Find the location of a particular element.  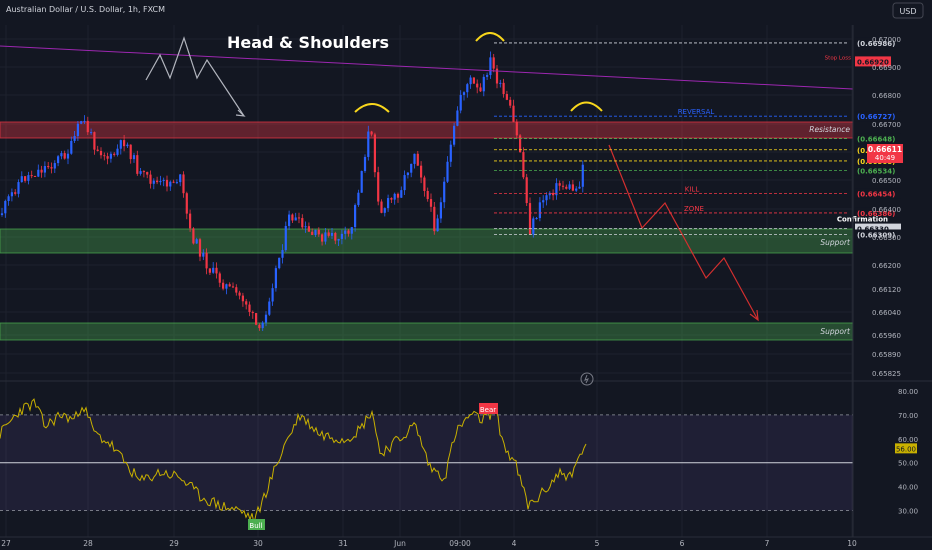

level-tag-2: (0.66727) is located at coordinates (876, 117).